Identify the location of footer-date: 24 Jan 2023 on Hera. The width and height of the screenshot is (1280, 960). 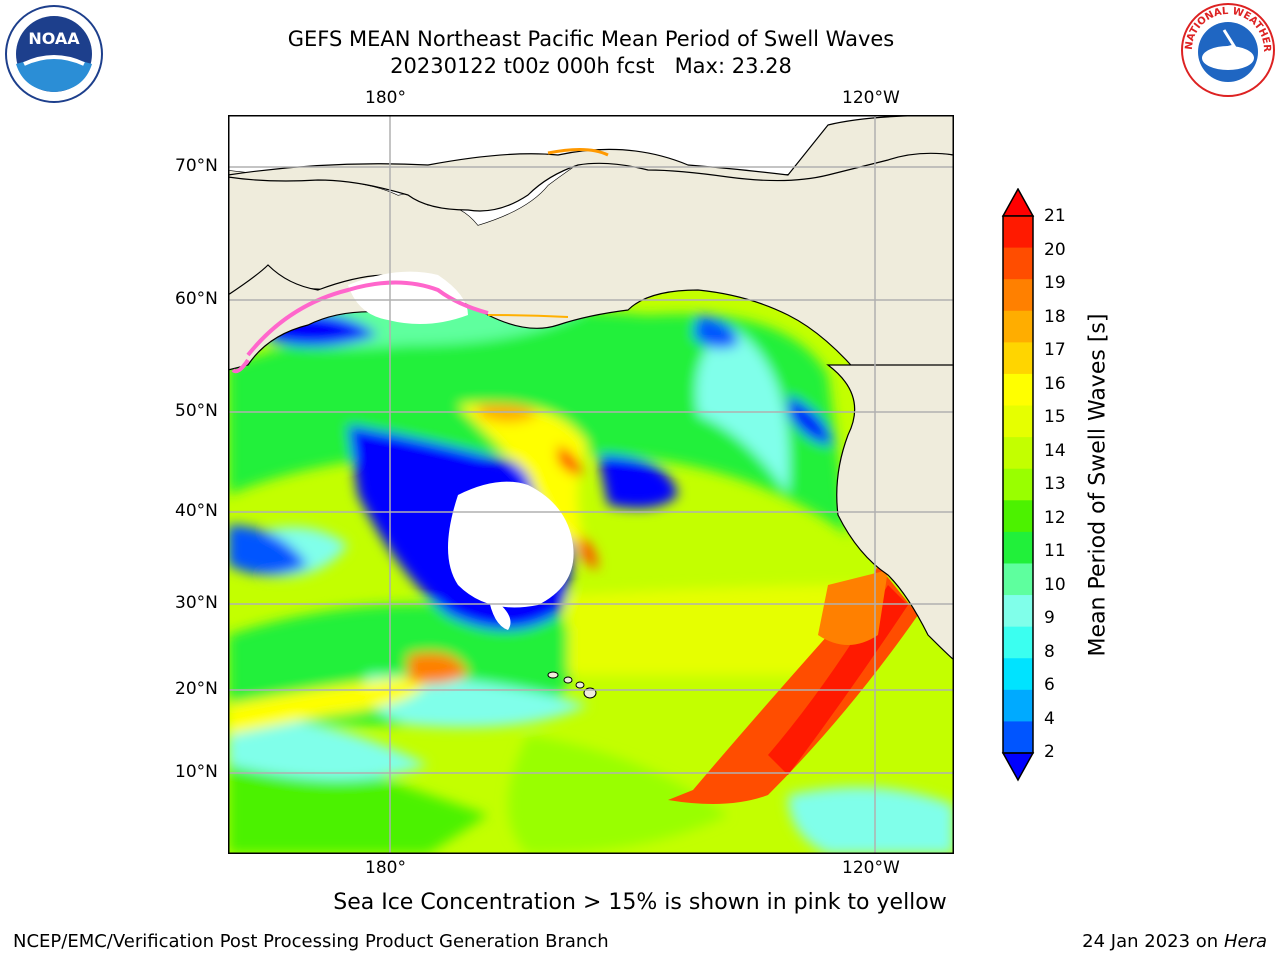
(1174, 941).